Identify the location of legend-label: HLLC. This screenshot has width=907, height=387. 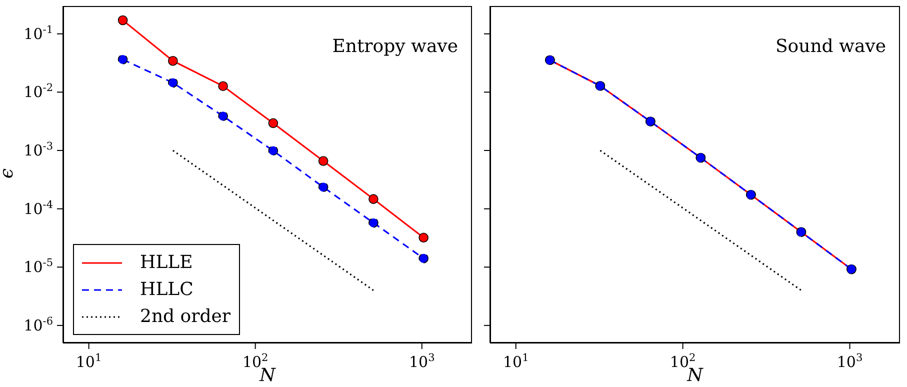
(167, 289).